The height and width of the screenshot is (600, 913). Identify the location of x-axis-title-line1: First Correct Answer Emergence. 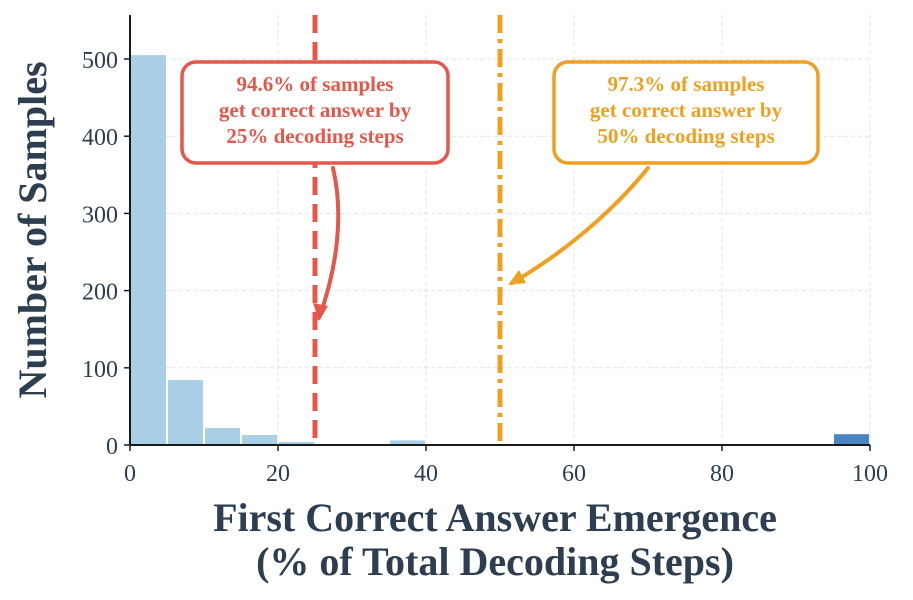
(495, 517).